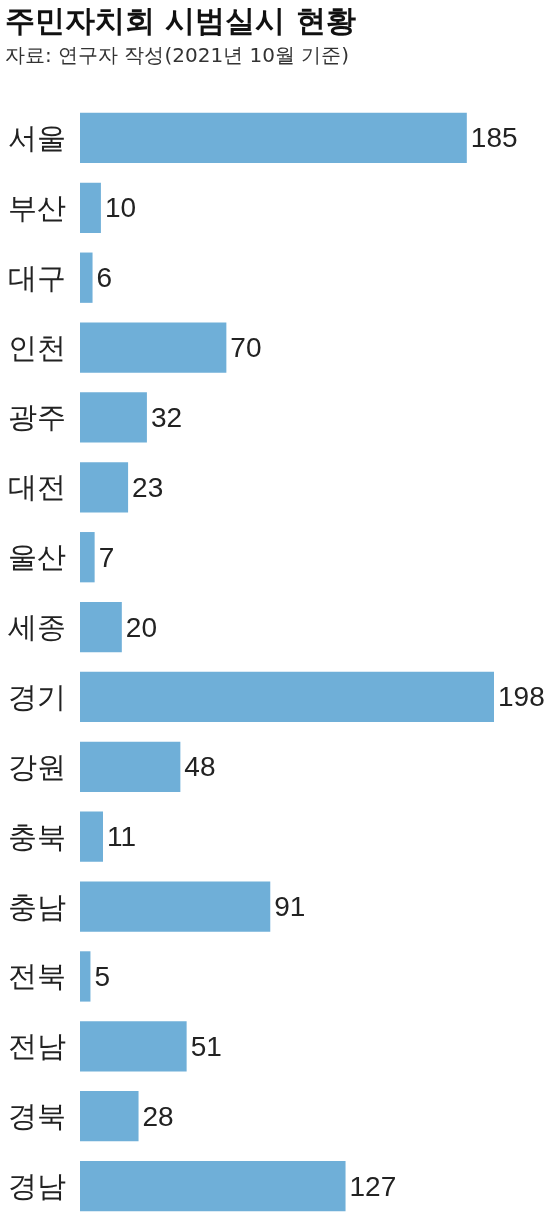  I want to click on data-label: 185, so click(494, 138).